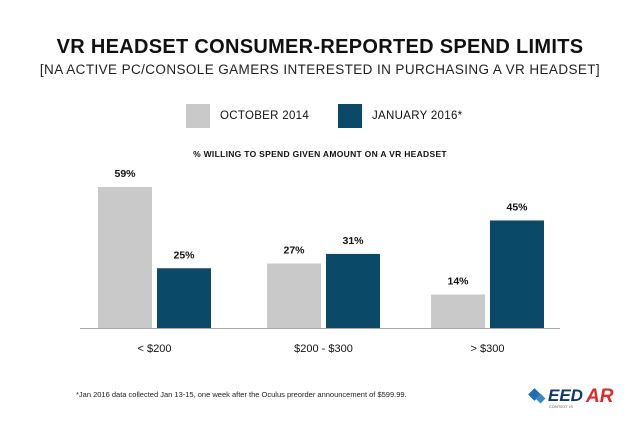 The width and height of the screenshot is (640, 427). I want to click on legend-item-october-2014: OCTOBER 2014, so click(247, 116).